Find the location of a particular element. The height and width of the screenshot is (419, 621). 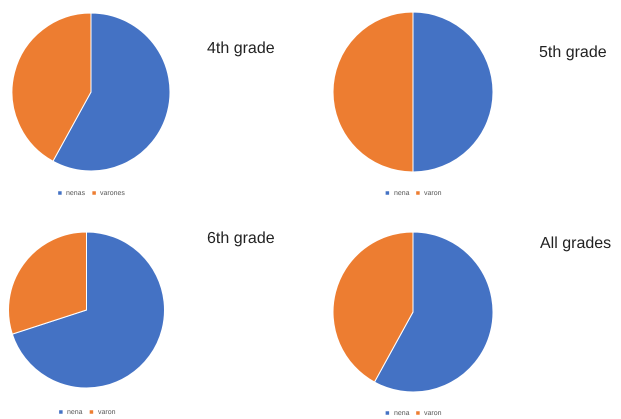

text: 6th grade is located at coordinates (241, 238).